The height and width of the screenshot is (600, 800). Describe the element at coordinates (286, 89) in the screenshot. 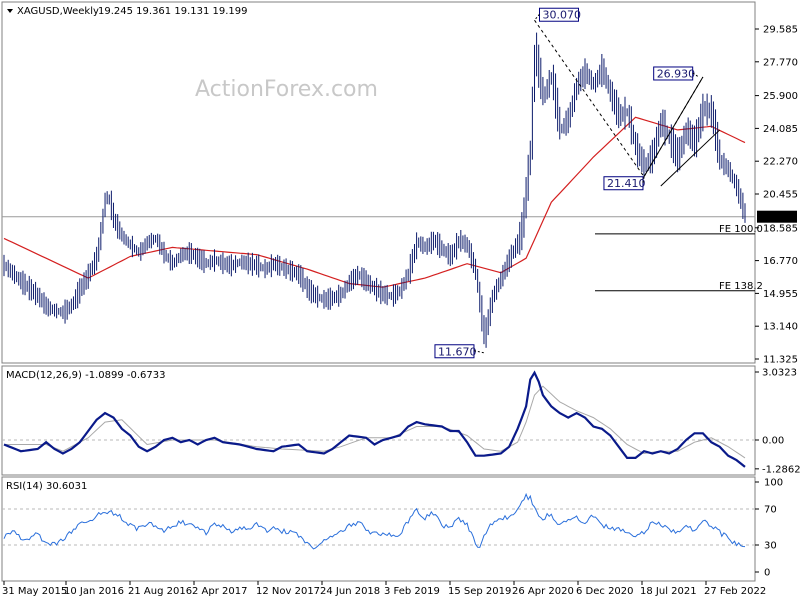

I see `watermark: ActionForex.com` at that location.